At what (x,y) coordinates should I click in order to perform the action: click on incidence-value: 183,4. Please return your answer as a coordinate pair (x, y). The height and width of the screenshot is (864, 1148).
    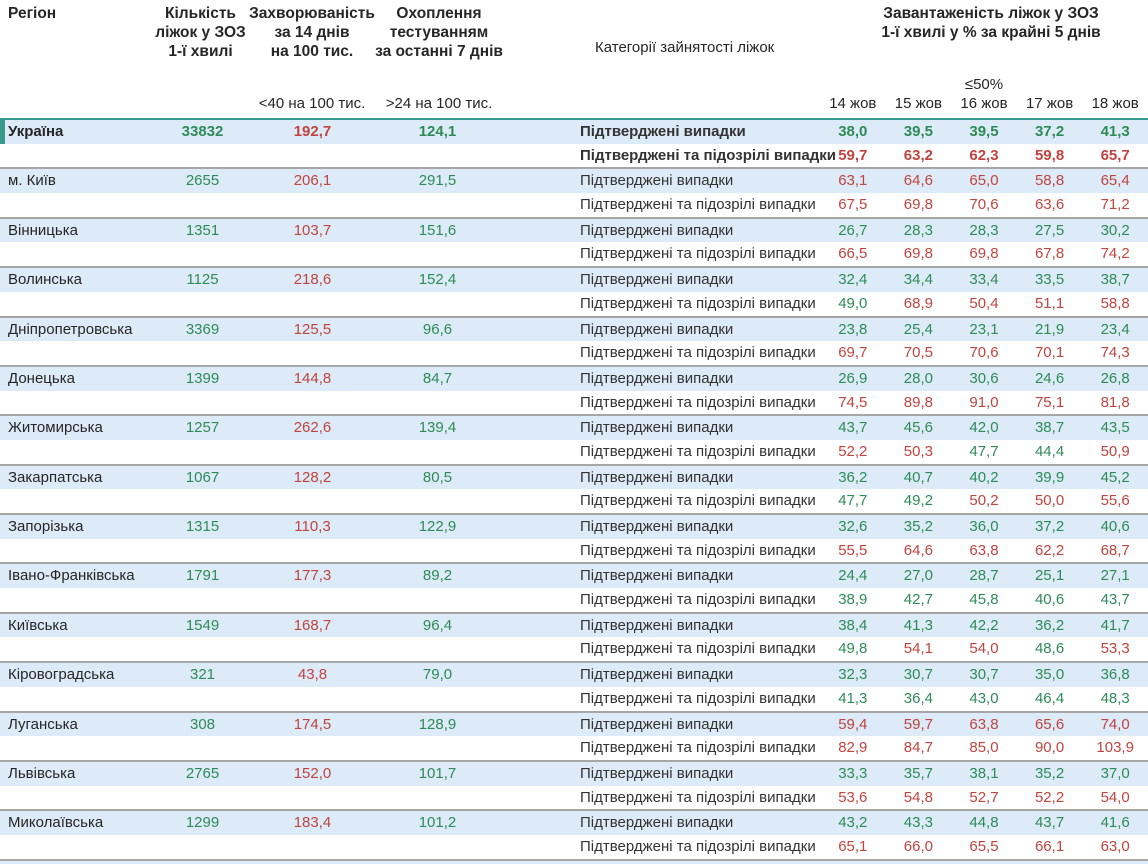
    Looking at the image, I should click on (312, 823).